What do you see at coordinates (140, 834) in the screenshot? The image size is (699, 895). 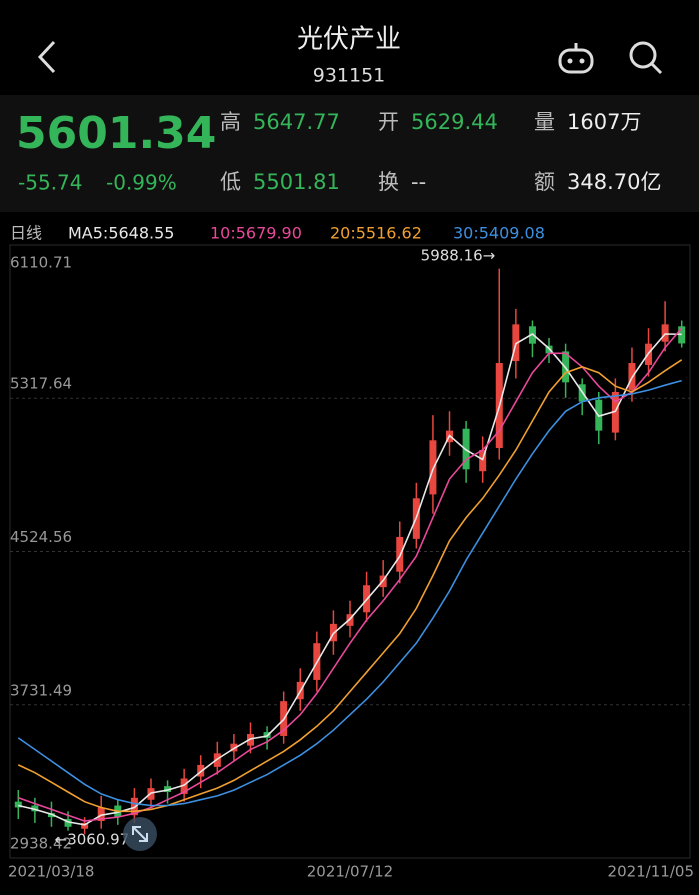 I see `expand-button` at bounding box center [140, 834].